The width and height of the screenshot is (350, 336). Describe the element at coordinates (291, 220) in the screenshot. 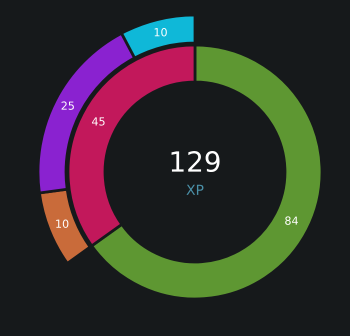

I see `data-label: 84` at that location.